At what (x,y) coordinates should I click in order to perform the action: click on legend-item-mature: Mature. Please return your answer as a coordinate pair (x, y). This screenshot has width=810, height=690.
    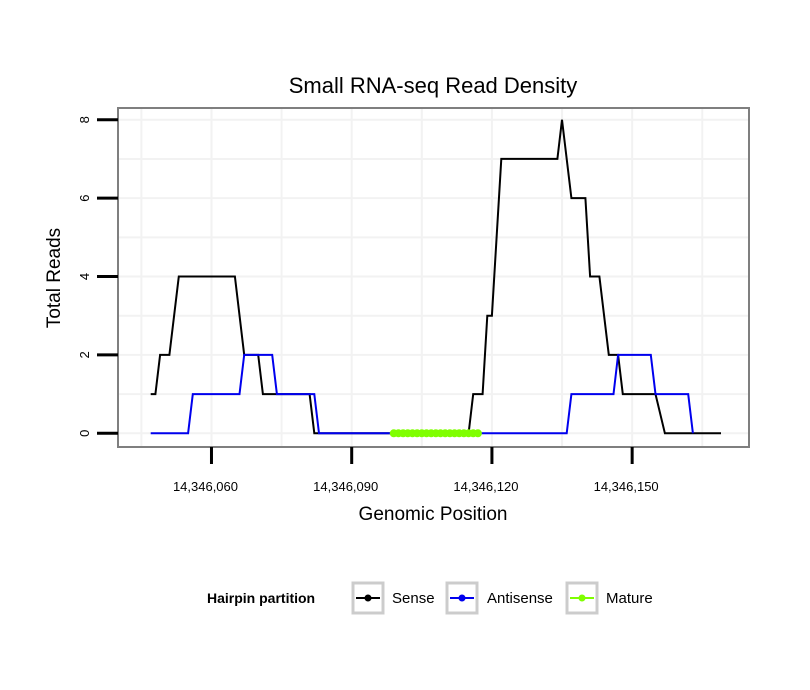
    Looking at the image, I should click on (609, 598).